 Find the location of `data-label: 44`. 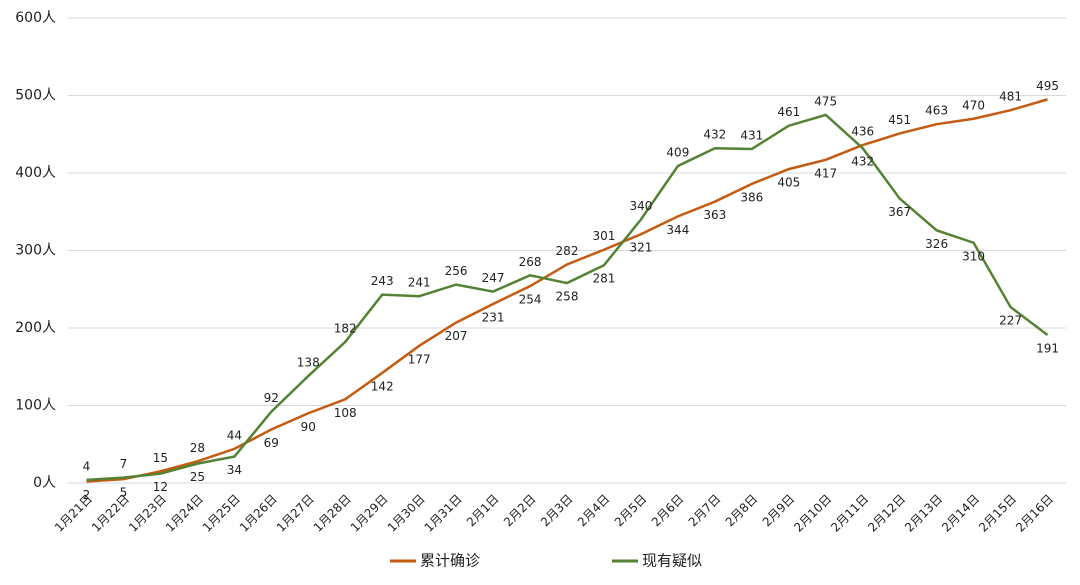

data-label: 44 is located at coordinates (234, 435).